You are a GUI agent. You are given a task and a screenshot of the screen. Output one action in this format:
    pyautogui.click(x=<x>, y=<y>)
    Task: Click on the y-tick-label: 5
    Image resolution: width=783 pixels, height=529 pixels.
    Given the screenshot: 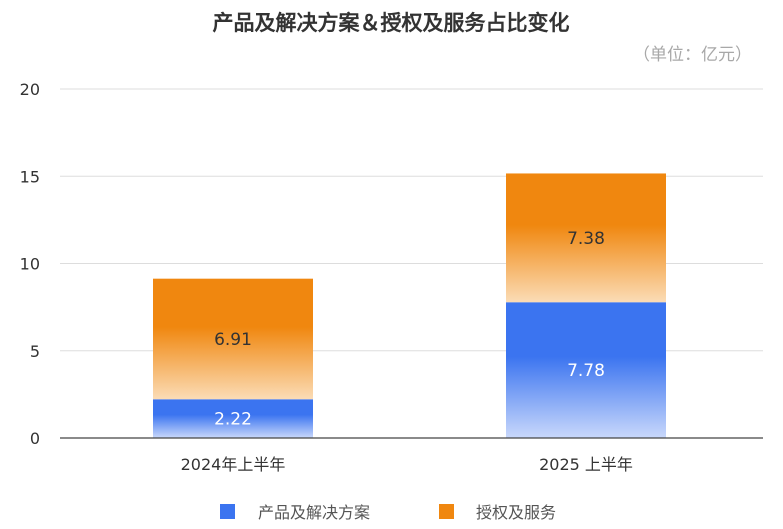 What is the action you would take?
    pyautogui.click(x=35, y=351)
    